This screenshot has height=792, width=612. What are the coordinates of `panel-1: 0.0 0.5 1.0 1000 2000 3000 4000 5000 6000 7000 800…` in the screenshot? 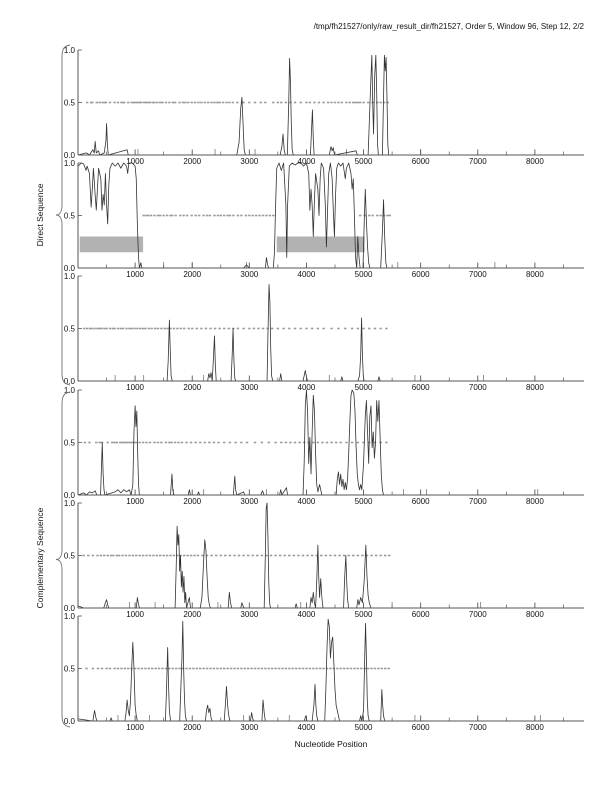 It's located at (324, 106).